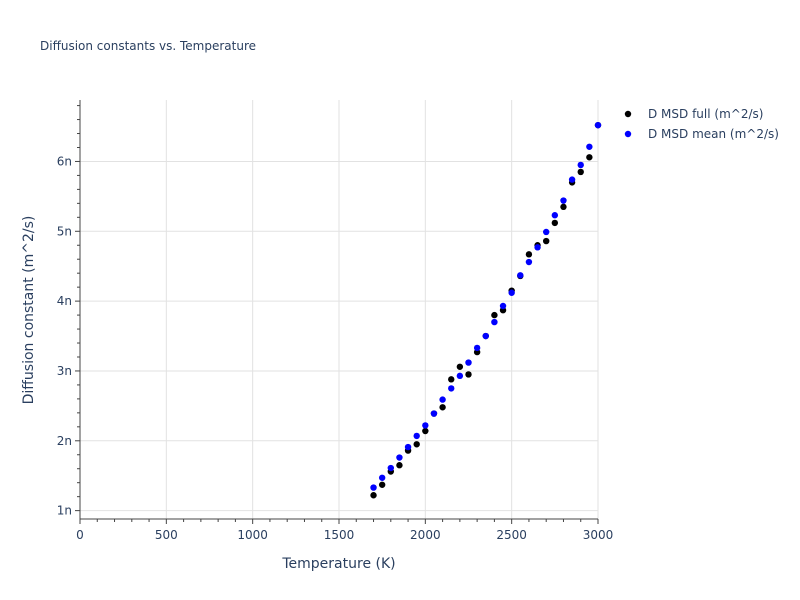  What do you see at coordinates (598, 535) in the screenshot?
I see `x-tick-label: 3000` at bounding box center [598, 535].